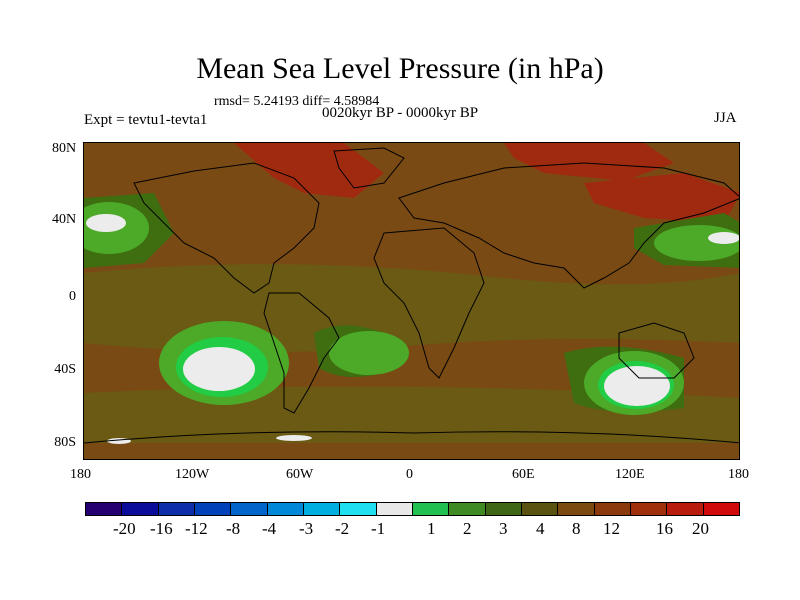  I want to click on lat-label: 40N, so click(64, 219).